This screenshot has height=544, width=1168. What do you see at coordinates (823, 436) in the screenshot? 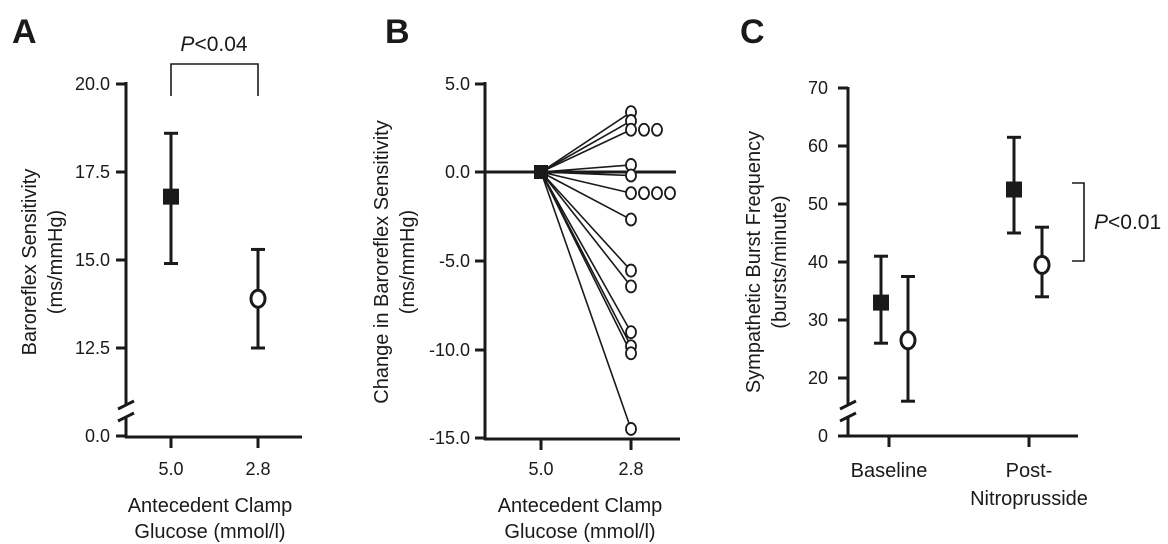
I see `panel-c-y-tick-label-0: 0` at bounding box center [823, 436].